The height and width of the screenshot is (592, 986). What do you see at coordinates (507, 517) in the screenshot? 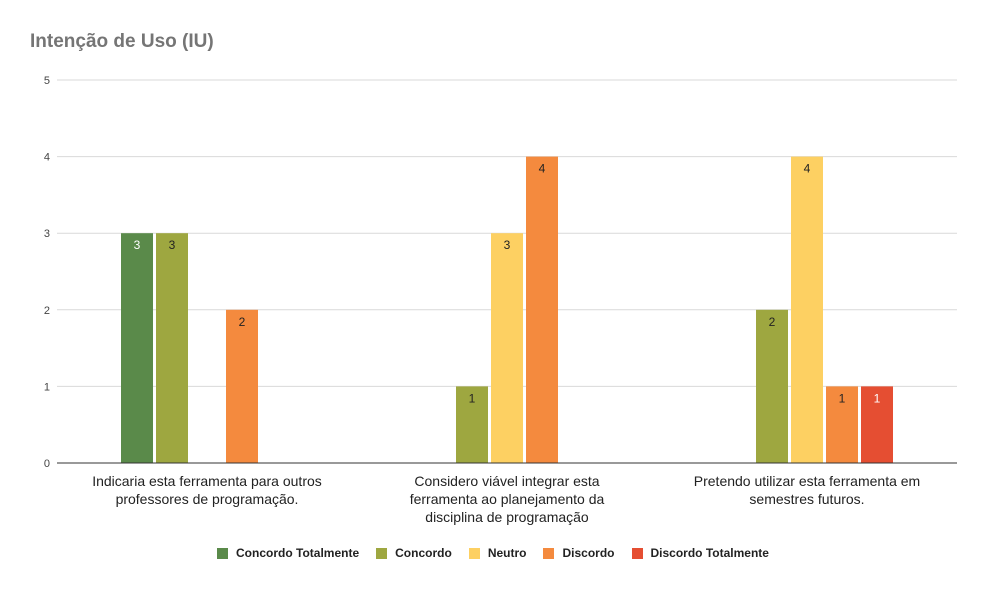
I see `x-category-label: disciplina de programação` at bounding box center [507, 517].